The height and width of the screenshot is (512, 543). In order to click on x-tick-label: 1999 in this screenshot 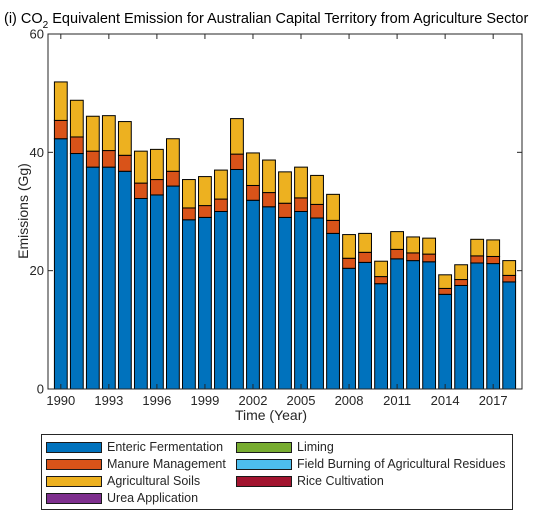, I will do `click(204, 400)`.